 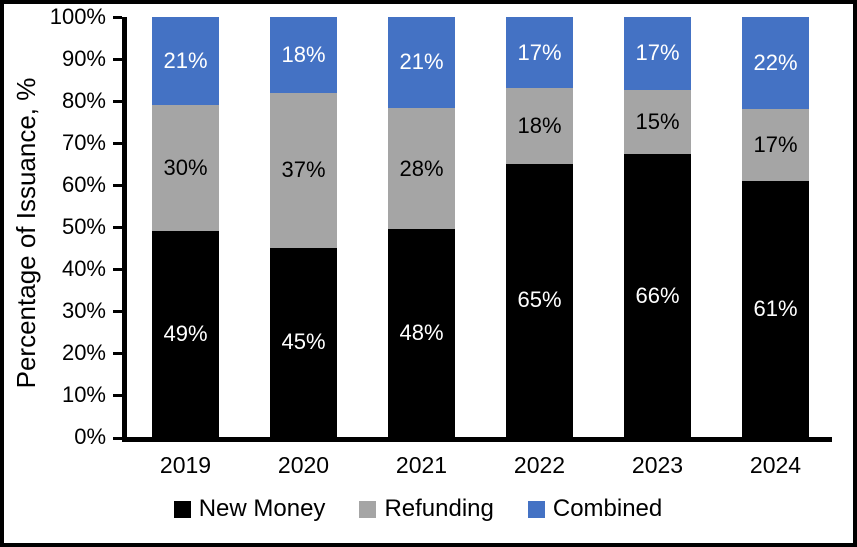 What do you see at coordinates (182, 509) in the screenshot?
I see `legend-swatch-new-money` at bounding box center [182, 509].